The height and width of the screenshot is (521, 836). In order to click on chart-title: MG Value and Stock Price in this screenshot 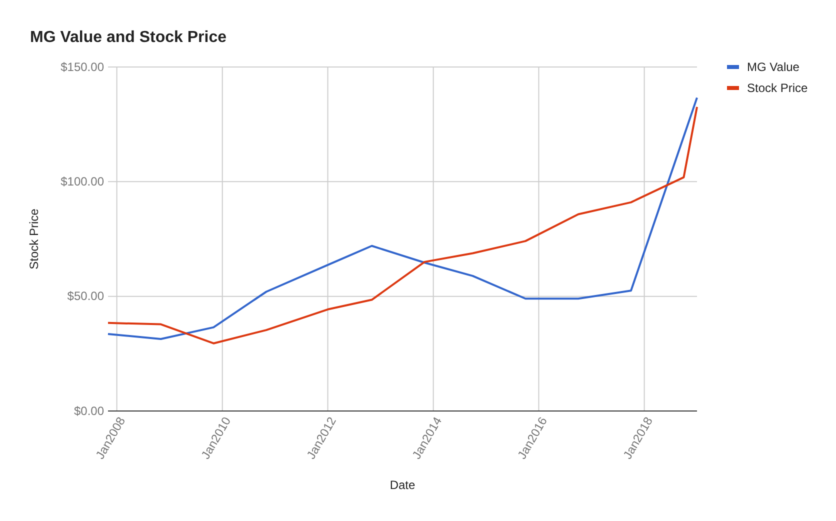, I will do `click(128, 37)`.